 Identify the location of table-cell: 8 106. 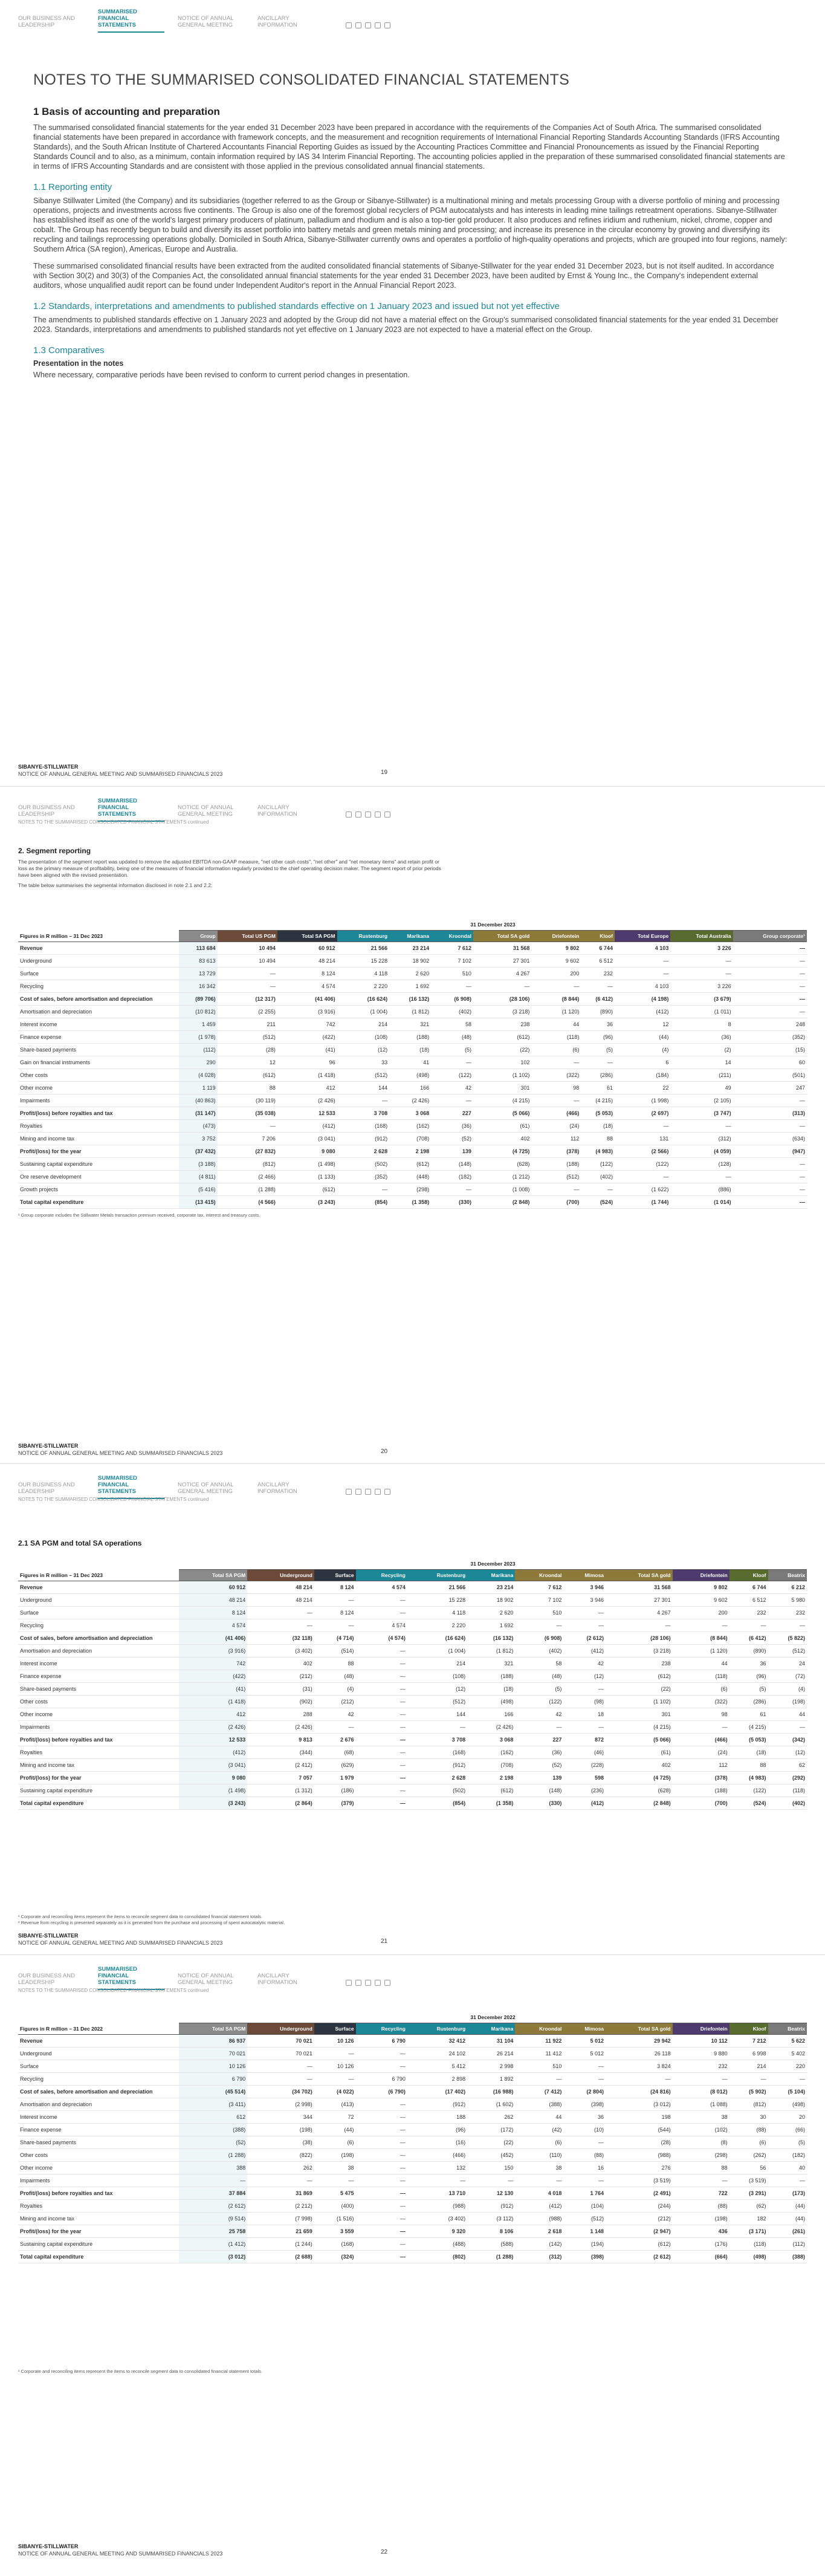
(491, 2231).